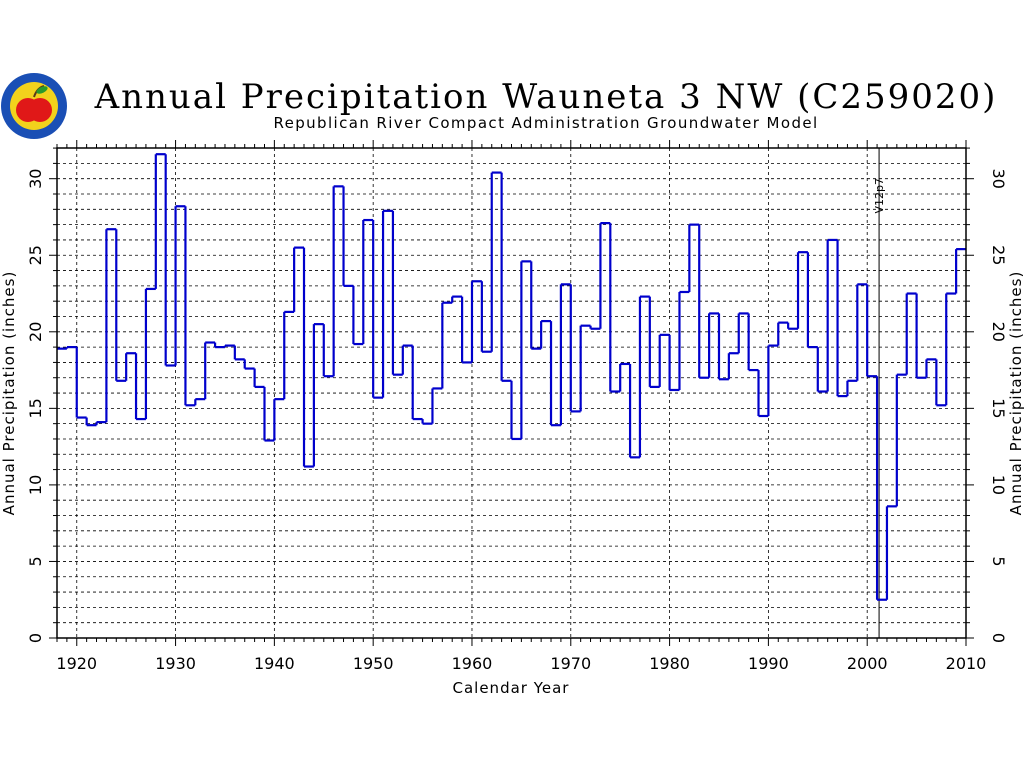 This screenshot has height=768, width=1024. I want to click on y-tick-label-left: 15, so click(35, 408).